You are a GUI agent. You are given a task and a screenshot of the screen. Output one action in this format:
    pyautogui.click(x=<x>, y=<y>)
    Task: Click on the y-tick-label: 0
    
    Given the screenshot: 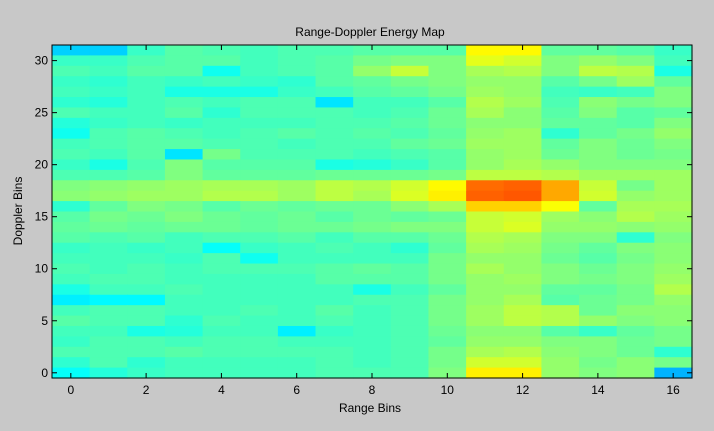 What is the action you would take?
    pyautogui.click(x=44, y=373)
    